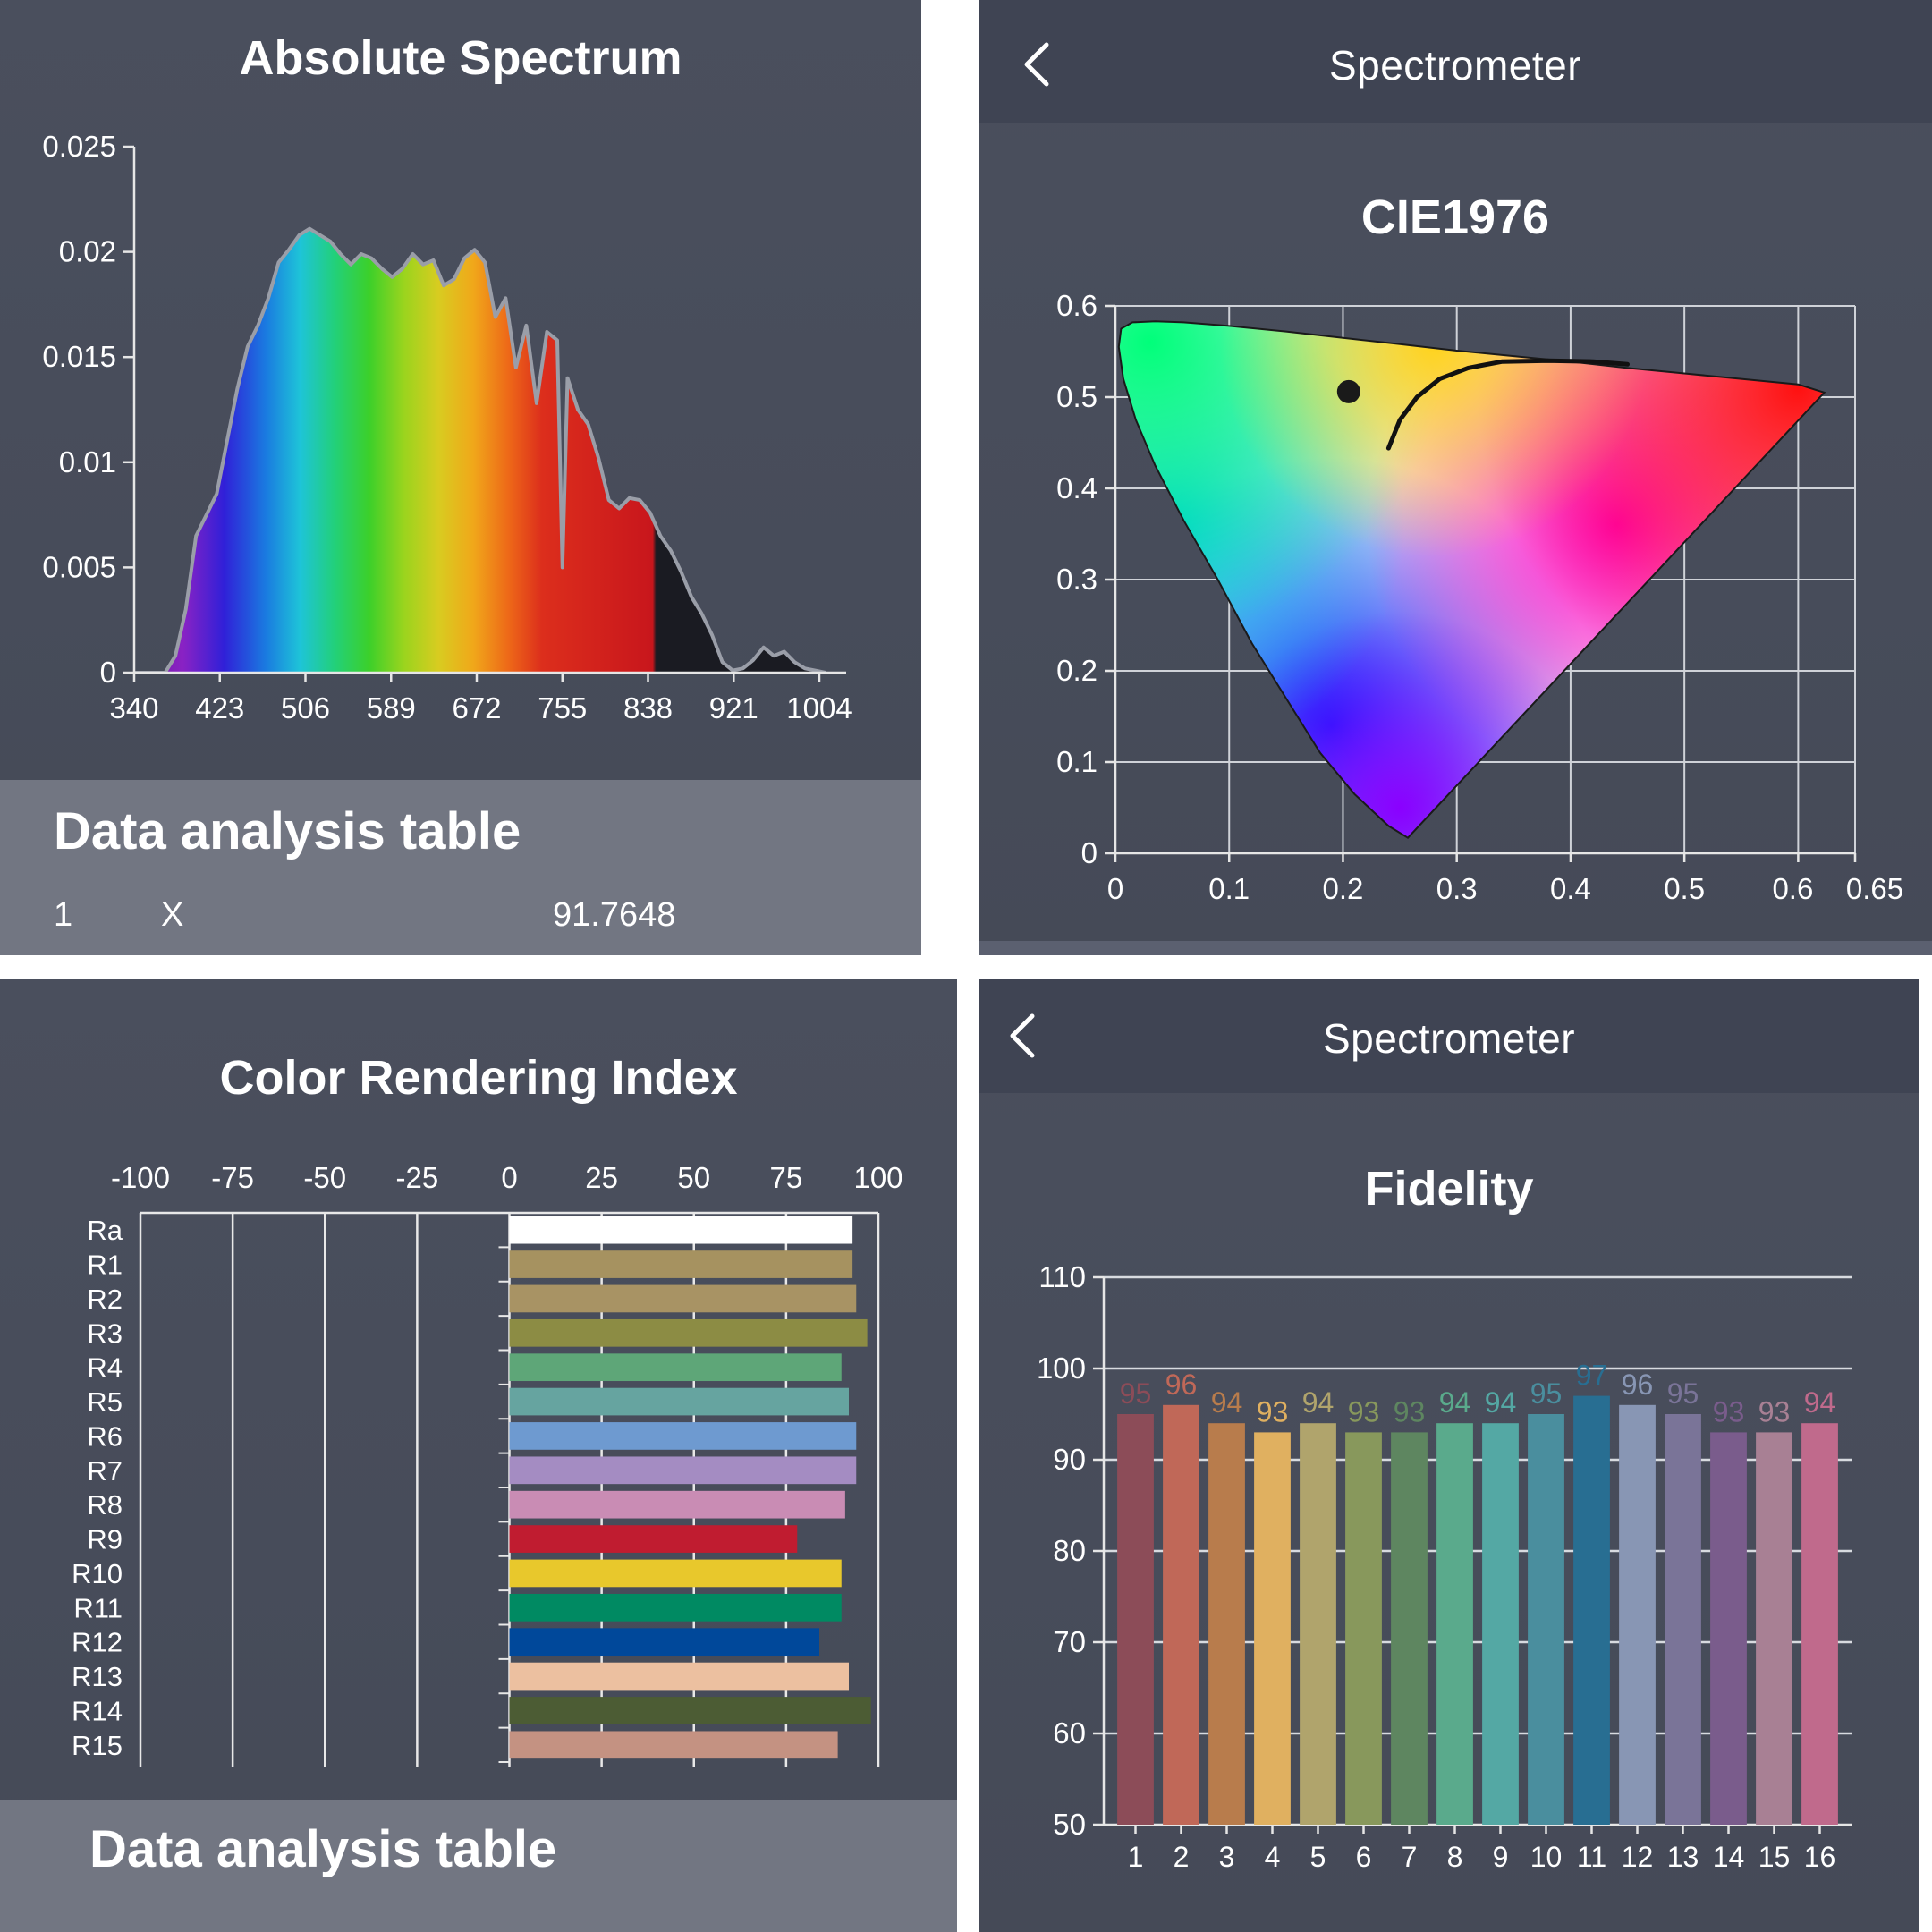 This screenshot has width=1932, height=1932. Describe the element at coordinates (1069, 1459) in the screenshot. I see `y-tick-label: 90` at that location.